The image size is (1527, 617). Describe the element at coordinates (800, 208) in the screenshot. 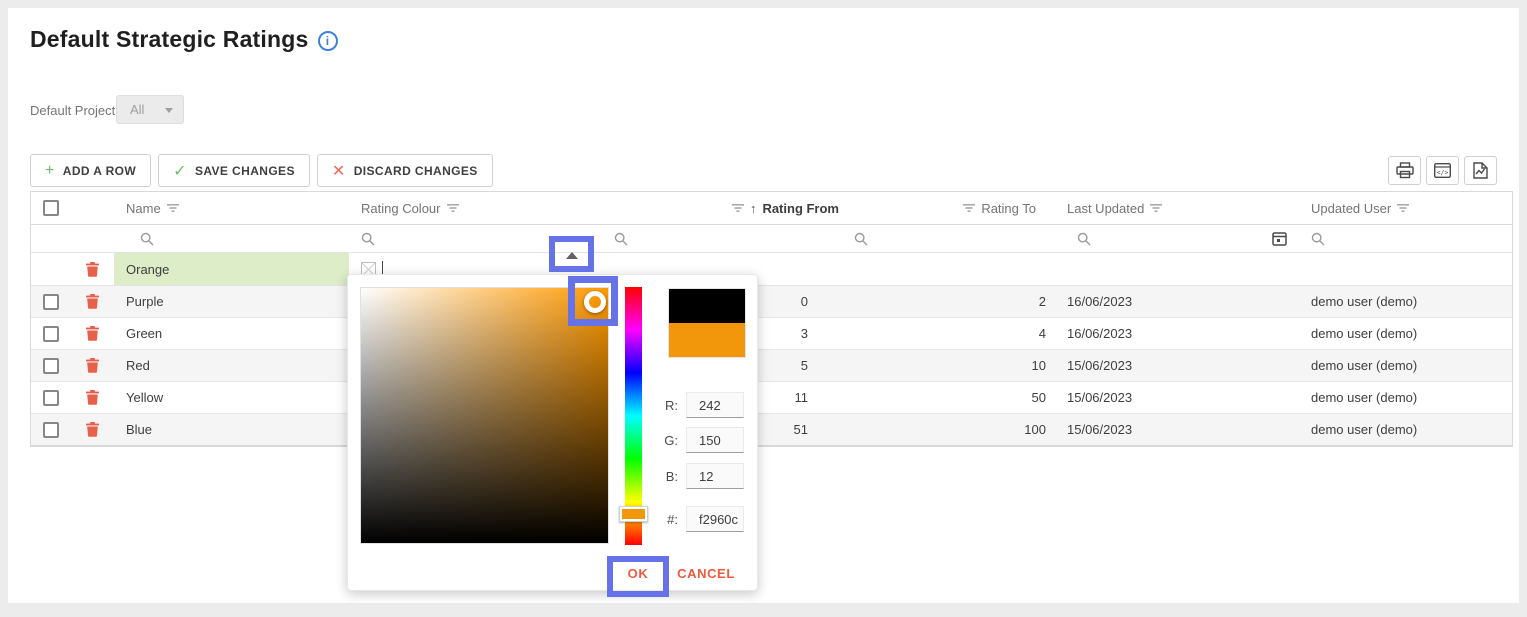

I see `header-rating-from-label: Rating From` at that location.